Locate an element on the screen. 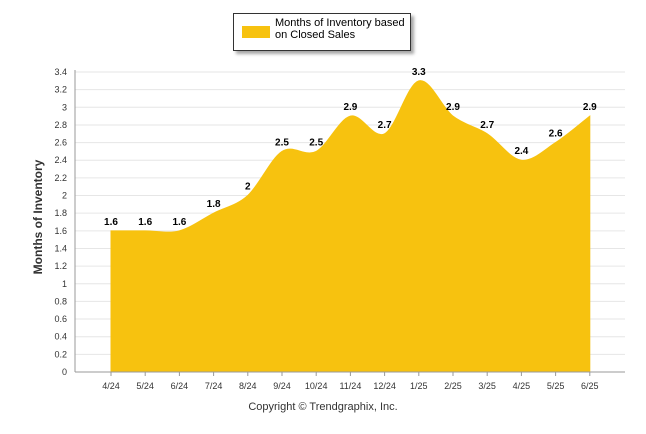  y-tick-label: 1 is located at coordinates (64, 284).